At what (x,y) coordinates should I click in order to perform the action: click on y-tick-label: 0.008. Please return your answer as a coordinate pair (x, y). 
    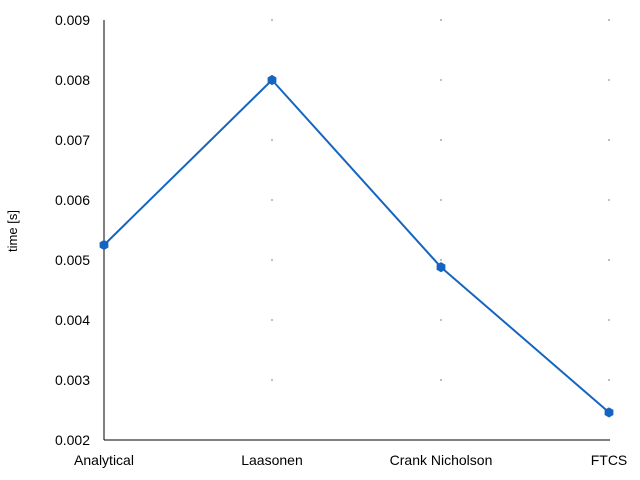
    Looking at the image, I should click on (72, 80).